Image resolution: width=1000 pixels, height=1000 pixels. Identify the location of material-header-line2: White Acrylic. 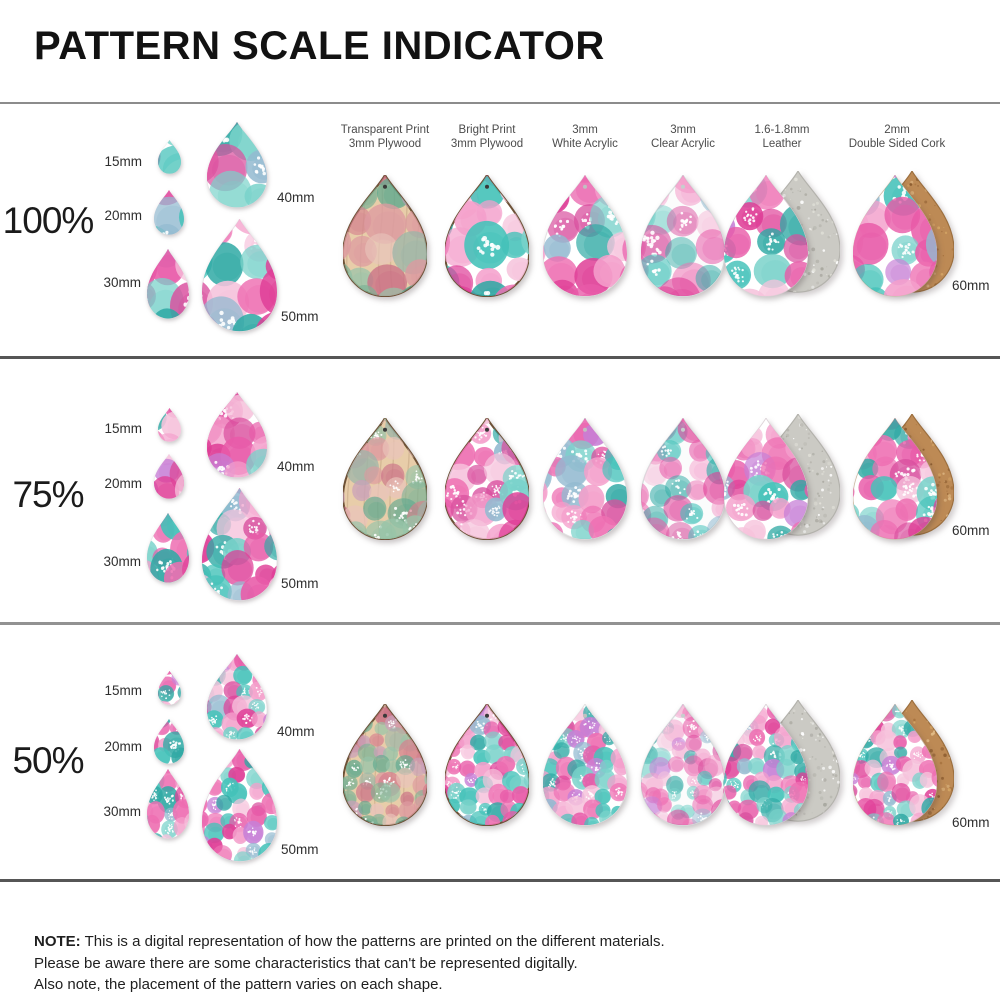
(585, 144).